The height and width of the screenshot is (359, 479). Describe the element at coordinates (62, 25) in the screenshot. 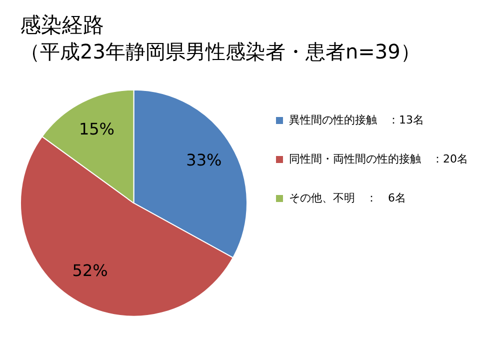

I see `chart-title: 感染経路` at that location.